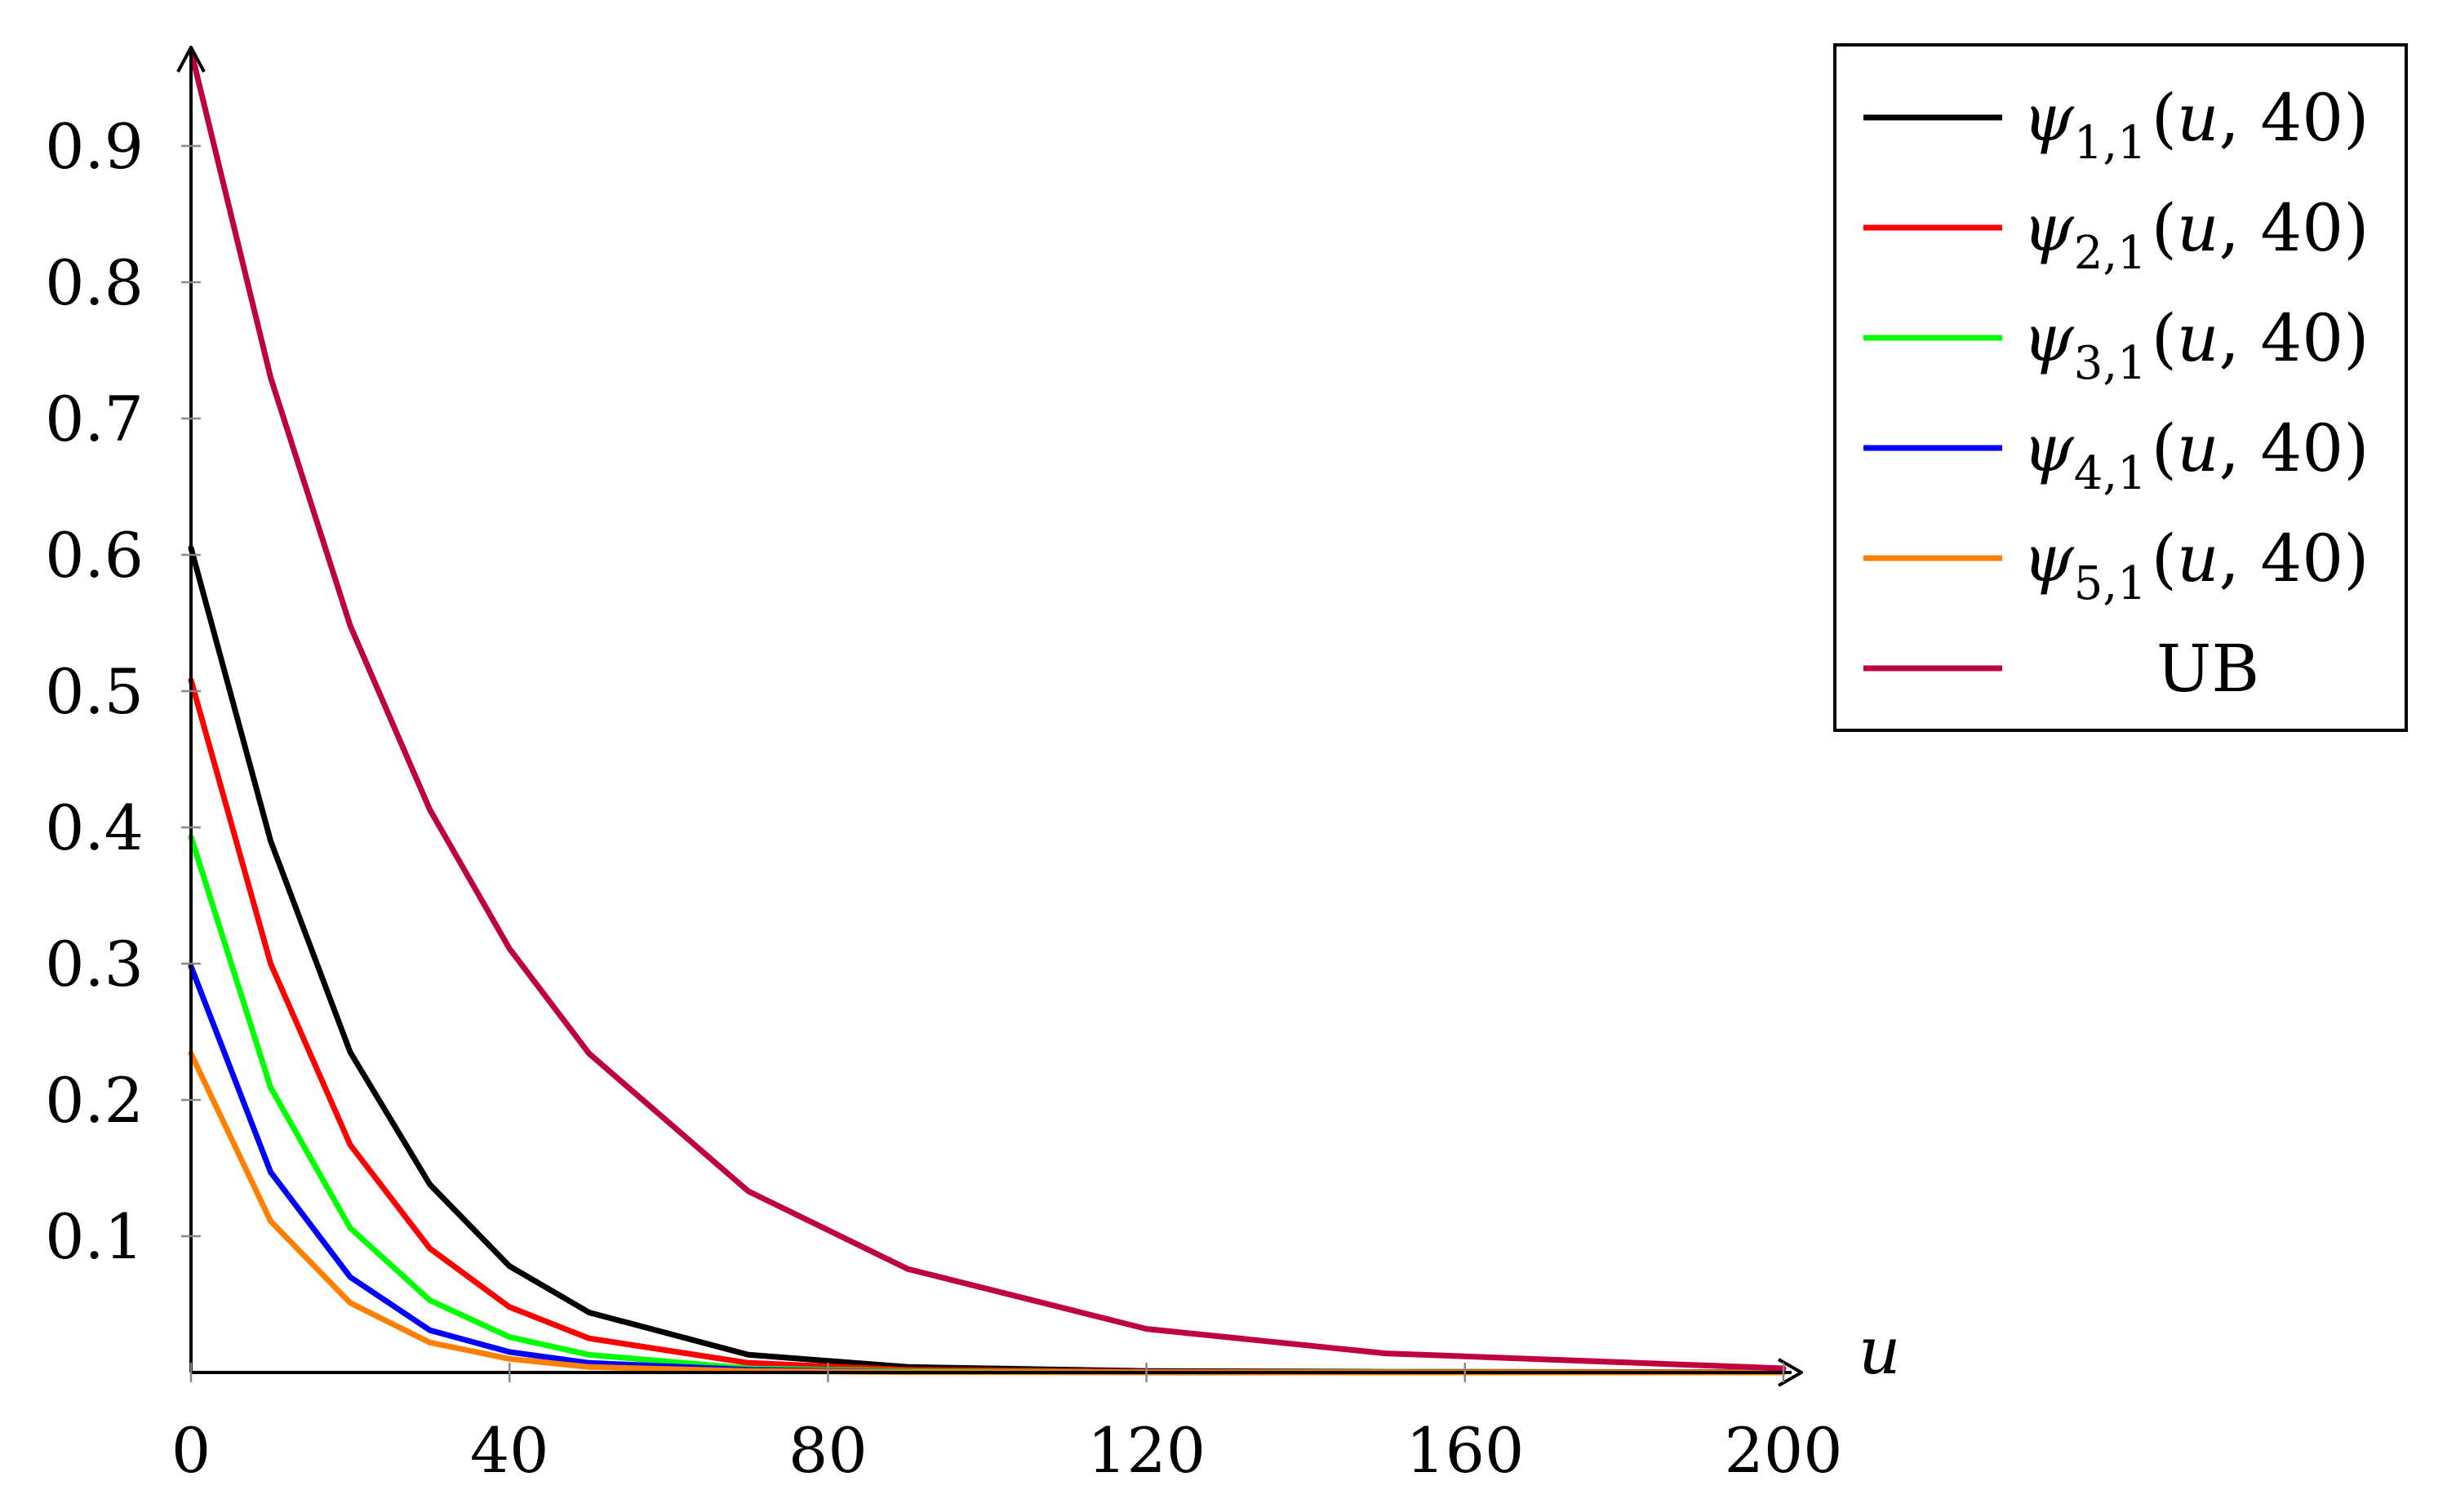  What do you see at coordinates (94, 964) in the screenshot?
I see `y-tick-label: 0.3` at bounding box center [94, 964].